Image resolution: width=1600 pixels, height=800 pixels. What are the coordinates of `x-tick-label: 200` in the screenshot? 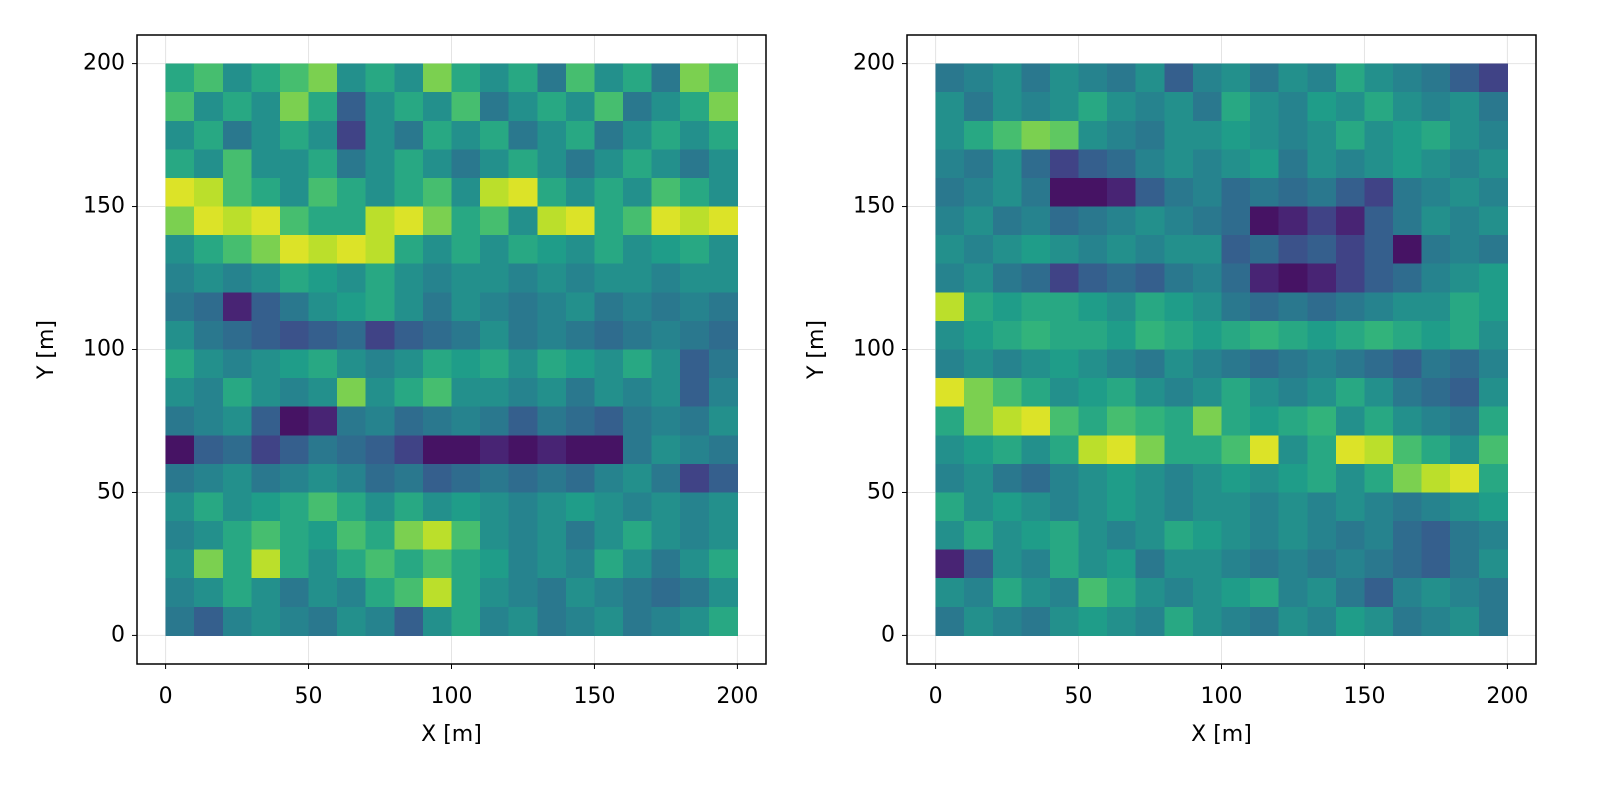 It's located at (737, 696).